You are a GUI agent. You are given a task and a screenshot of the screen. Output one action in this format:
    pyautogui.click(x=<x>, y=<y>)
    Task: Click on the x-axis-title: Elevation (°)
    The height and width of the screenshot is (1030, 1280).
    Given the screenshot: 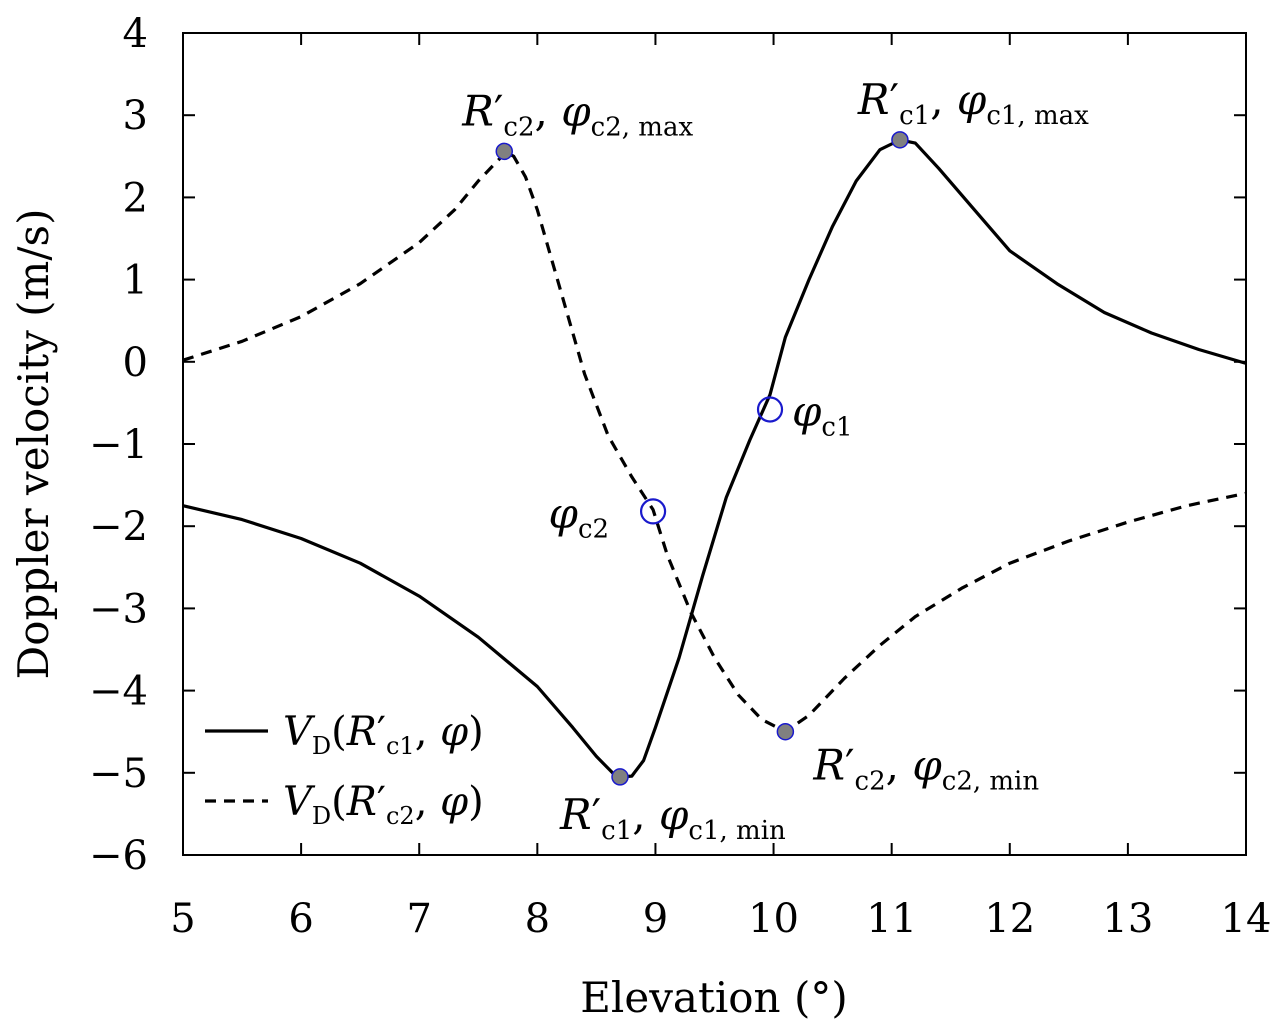 What is the action you would take?
    pyautogui.click(x=713, y=997)
    